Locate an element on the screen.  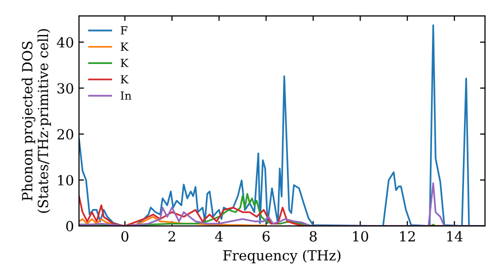
y-tick-label: 40 is located at coordinates (65, 42).